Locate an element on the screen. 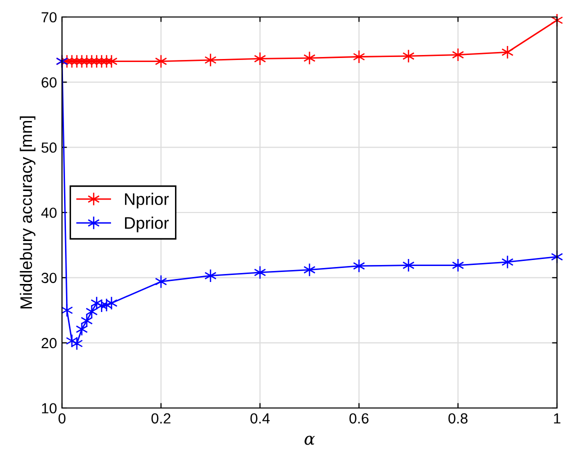 The width and height of the screenshot is (565, 455). x-tick-label: 0.8 is located at coordinates (458, 418).